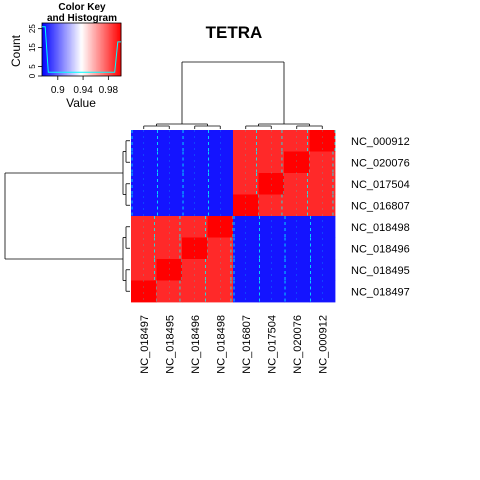 The width and height of the screenshot is (480, 480). I want to click on color-key-y-tick-label: 15, so click(32, 47).